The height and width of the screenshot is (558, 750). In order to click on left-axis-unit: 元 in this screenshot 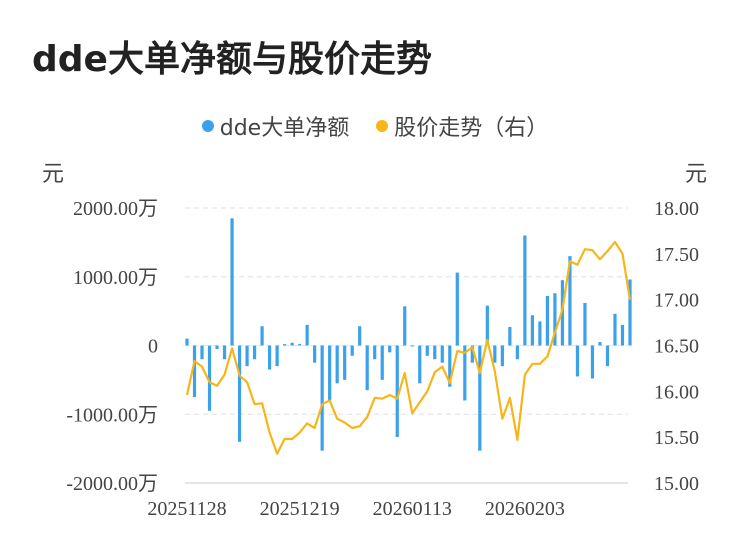, I will do `click(53, 174)`.